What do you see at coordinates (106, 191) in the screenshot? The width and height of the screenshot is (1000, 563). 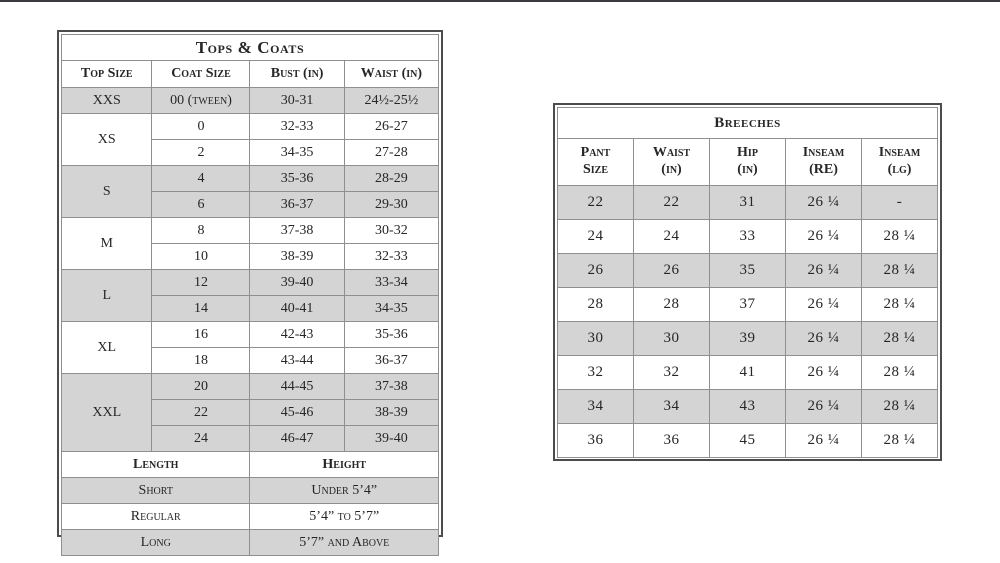 I see `size-group-label: S` at bounding box center [106, 191].